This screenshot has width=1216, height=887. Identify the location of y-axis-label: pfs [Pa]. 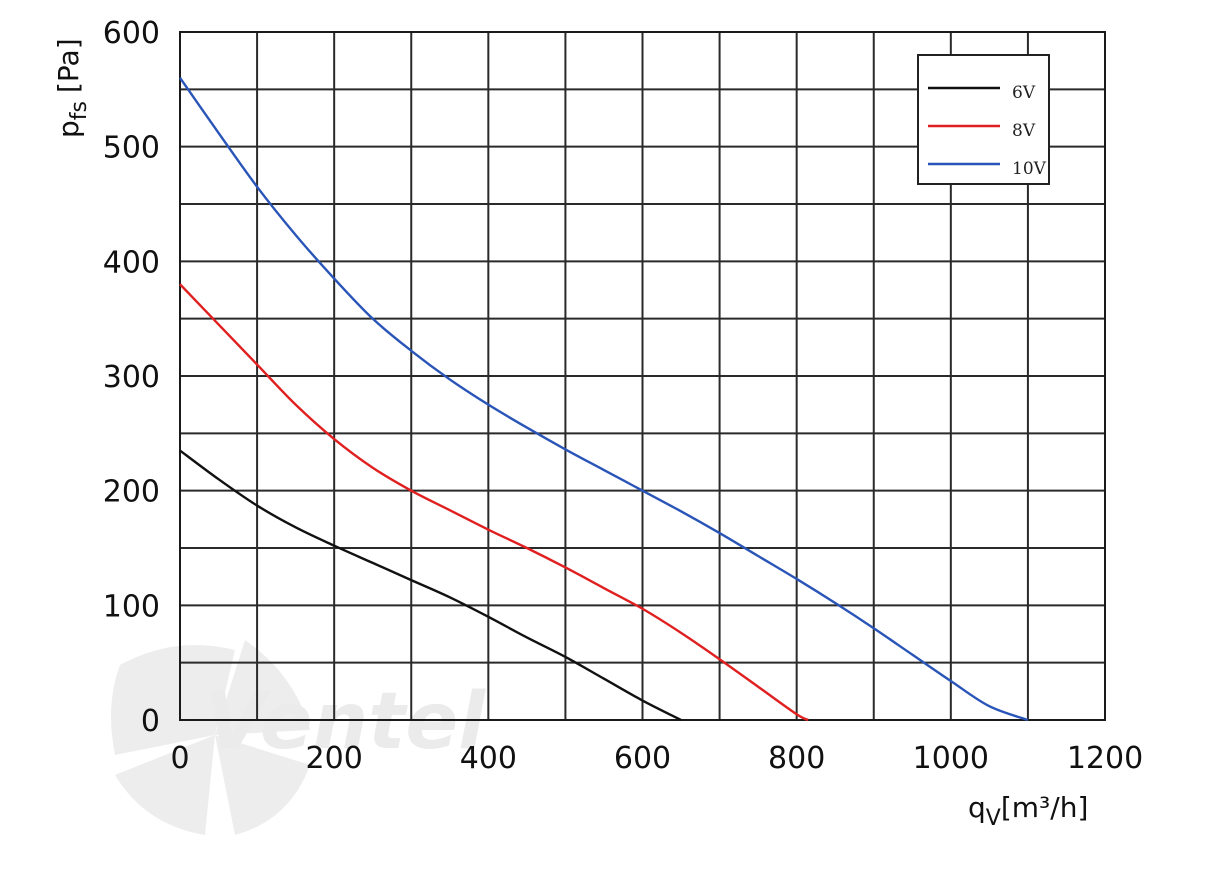
(72, 88).